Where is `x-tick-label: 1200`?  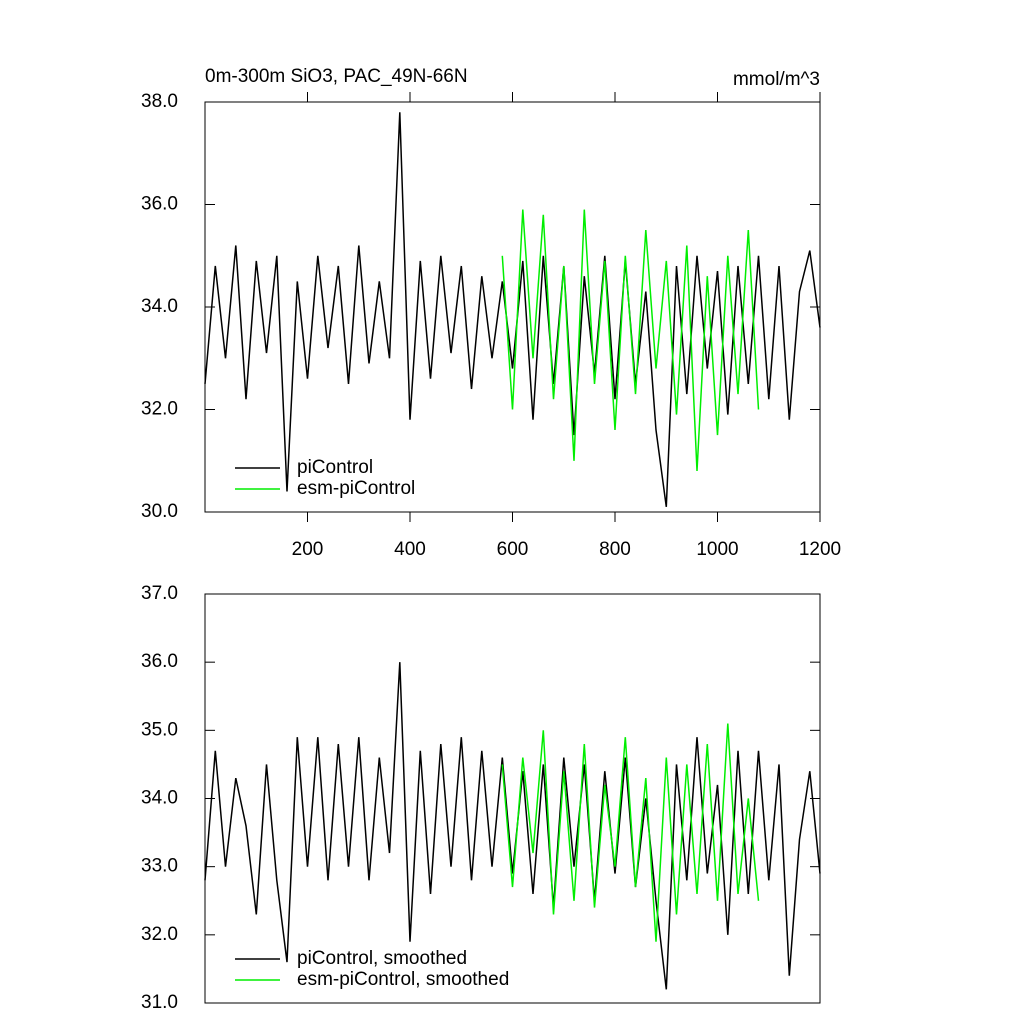 x-tick-label: 1200 is located at coordinates (820, 549).